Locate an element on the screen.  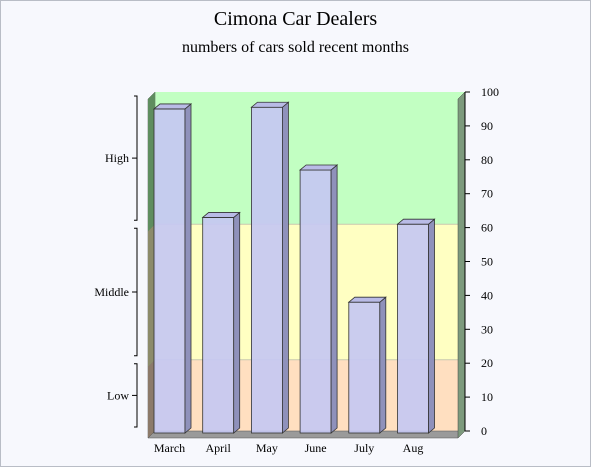
bar-top-may is located at coordinates (269, 104).